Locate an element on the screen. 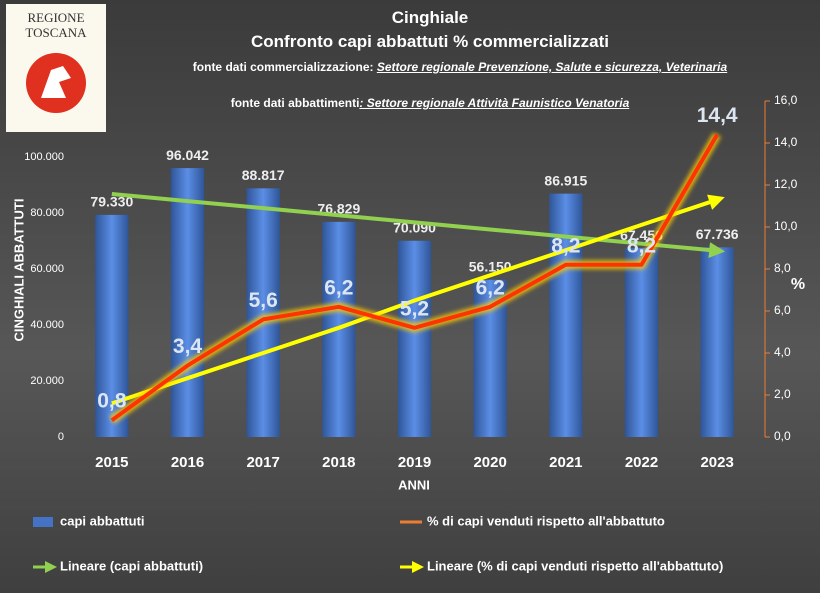 The height and width of the screenshot is (593, 820). y-tick-label: 100.000 is located at coordinates (44, 157).